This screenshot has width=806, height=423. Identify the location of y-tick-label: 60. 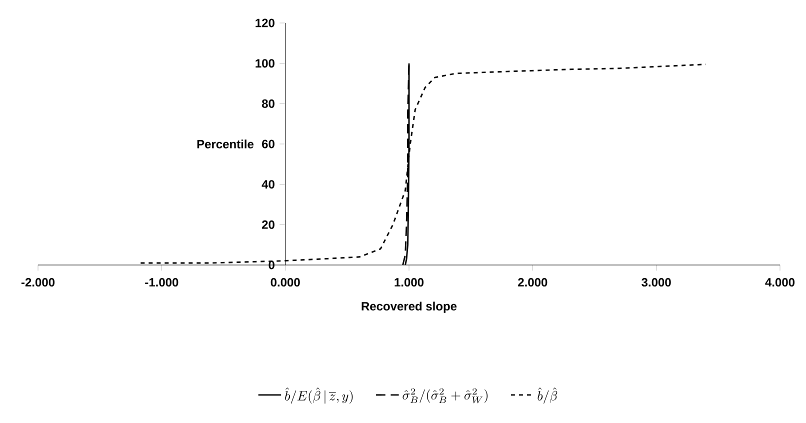
(268, 144).